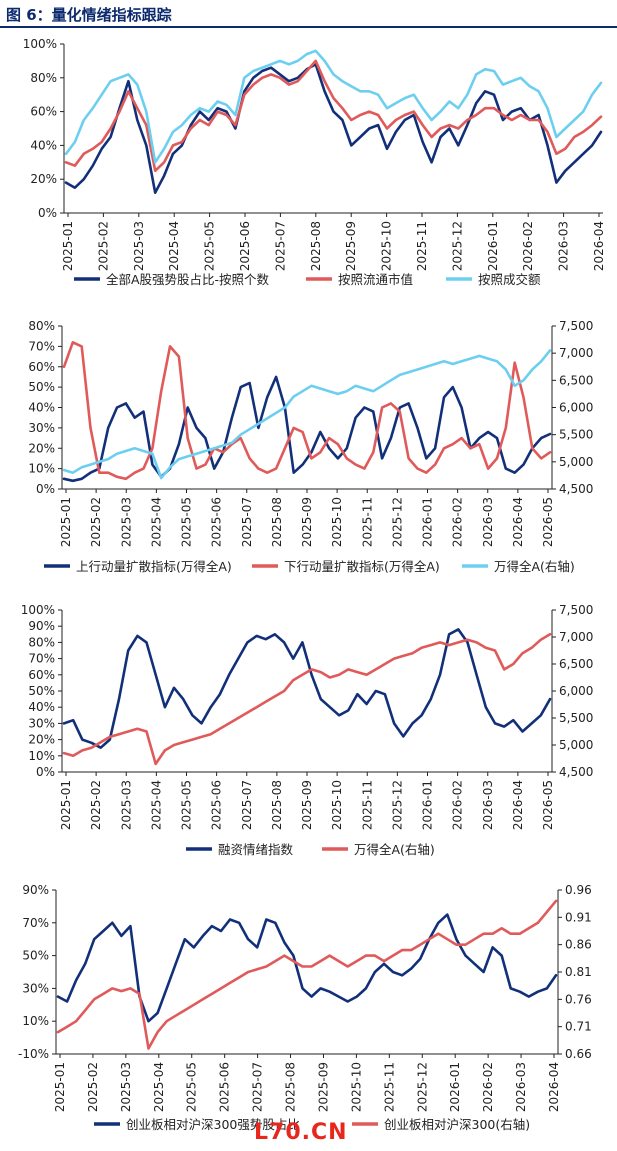  What do you see at coordinates (576, 435) in the screenshot?
I see `y-tick-label-right: 5,500` at bounding box center [576, 435].